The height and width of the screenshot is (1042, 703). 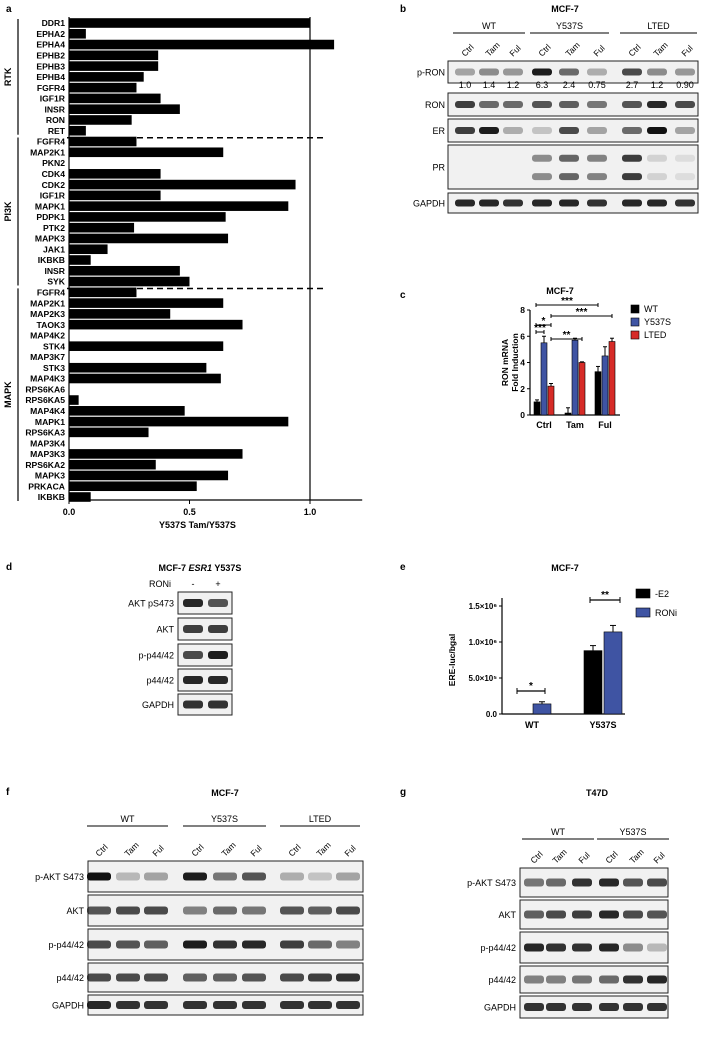 I want to click on blot-d-row-label-p-p44-42: p-p44/42, so click(x=156, y=656).